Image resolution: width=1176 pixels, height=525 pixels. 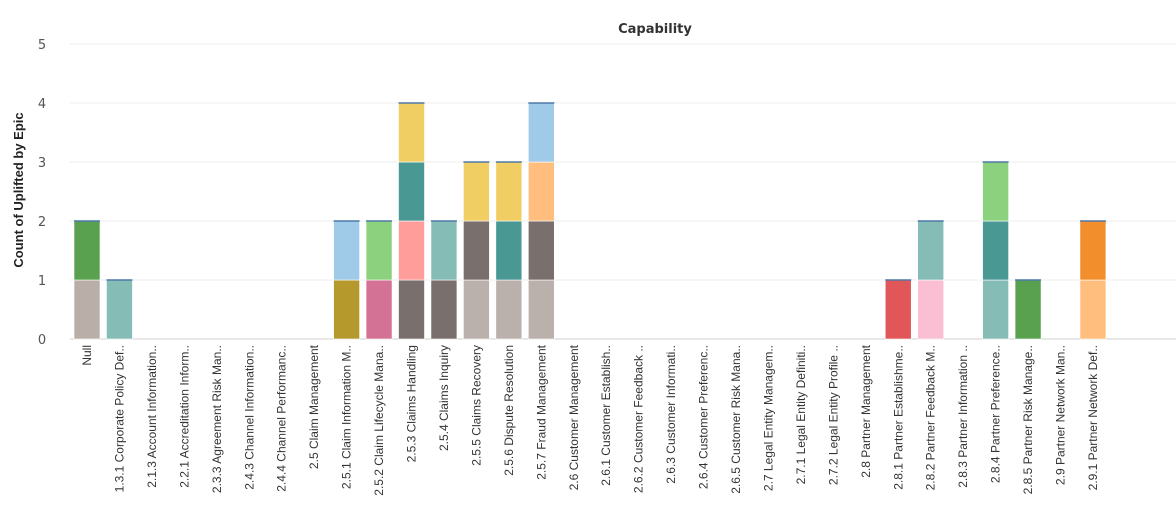 I want to click on x-tick-label: 1.3.1 Corporate Policy Def.., so click(x=119, y=418).